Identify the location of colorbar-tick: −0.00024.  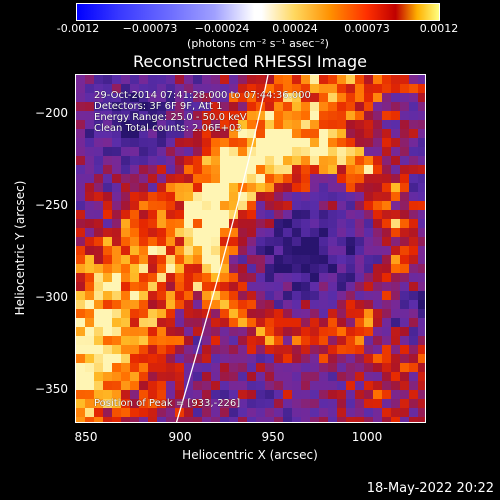
(222, 28).